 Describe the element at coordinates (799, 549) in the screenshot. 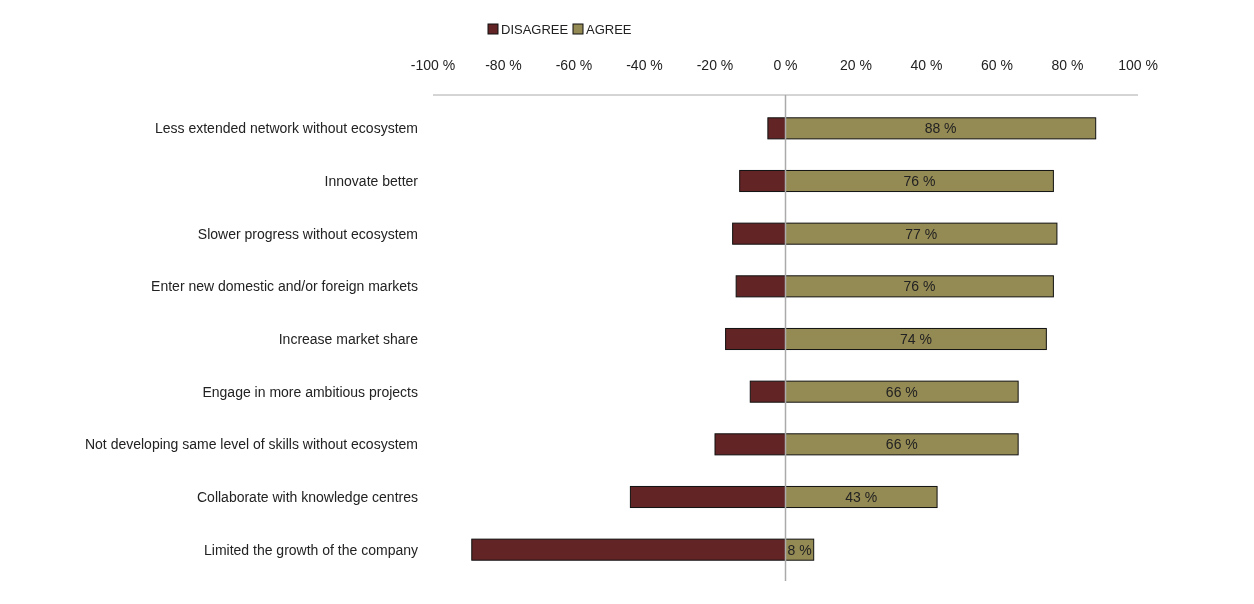

I see `data-label: 8 %` at that location.